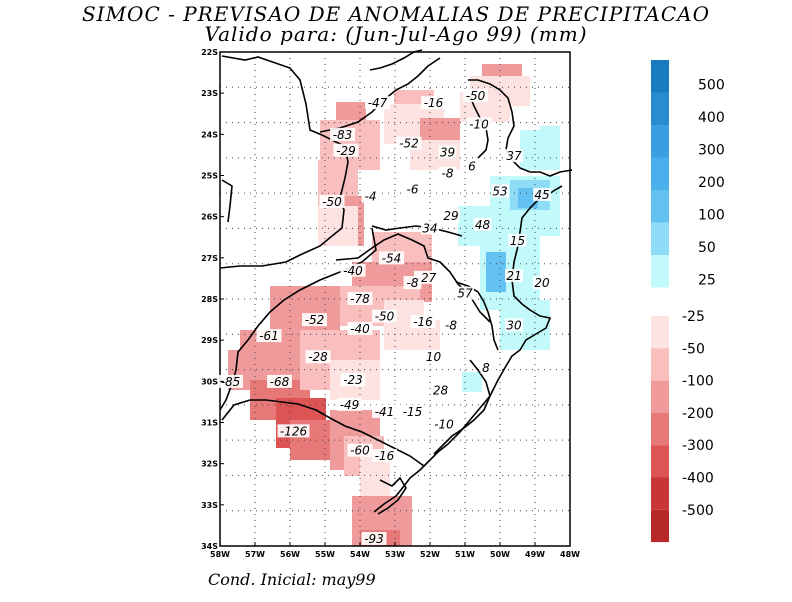 Image resolution: width=792 pixels, height=602 pixels. I want to click on lat-tick-label: 34S, so click(209, 546).